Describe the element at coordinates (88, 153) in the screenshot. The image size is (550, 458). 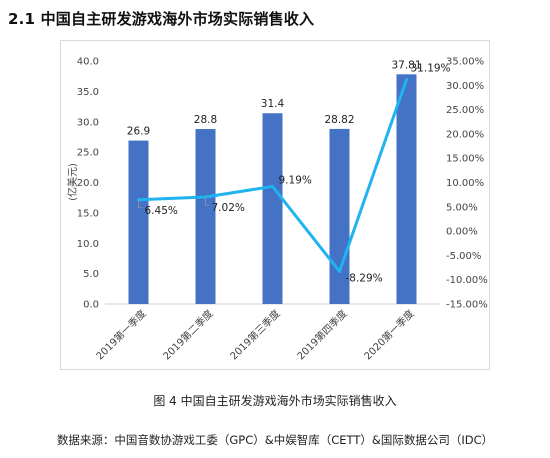
I see `y-tick-label: 25.0` at that location.